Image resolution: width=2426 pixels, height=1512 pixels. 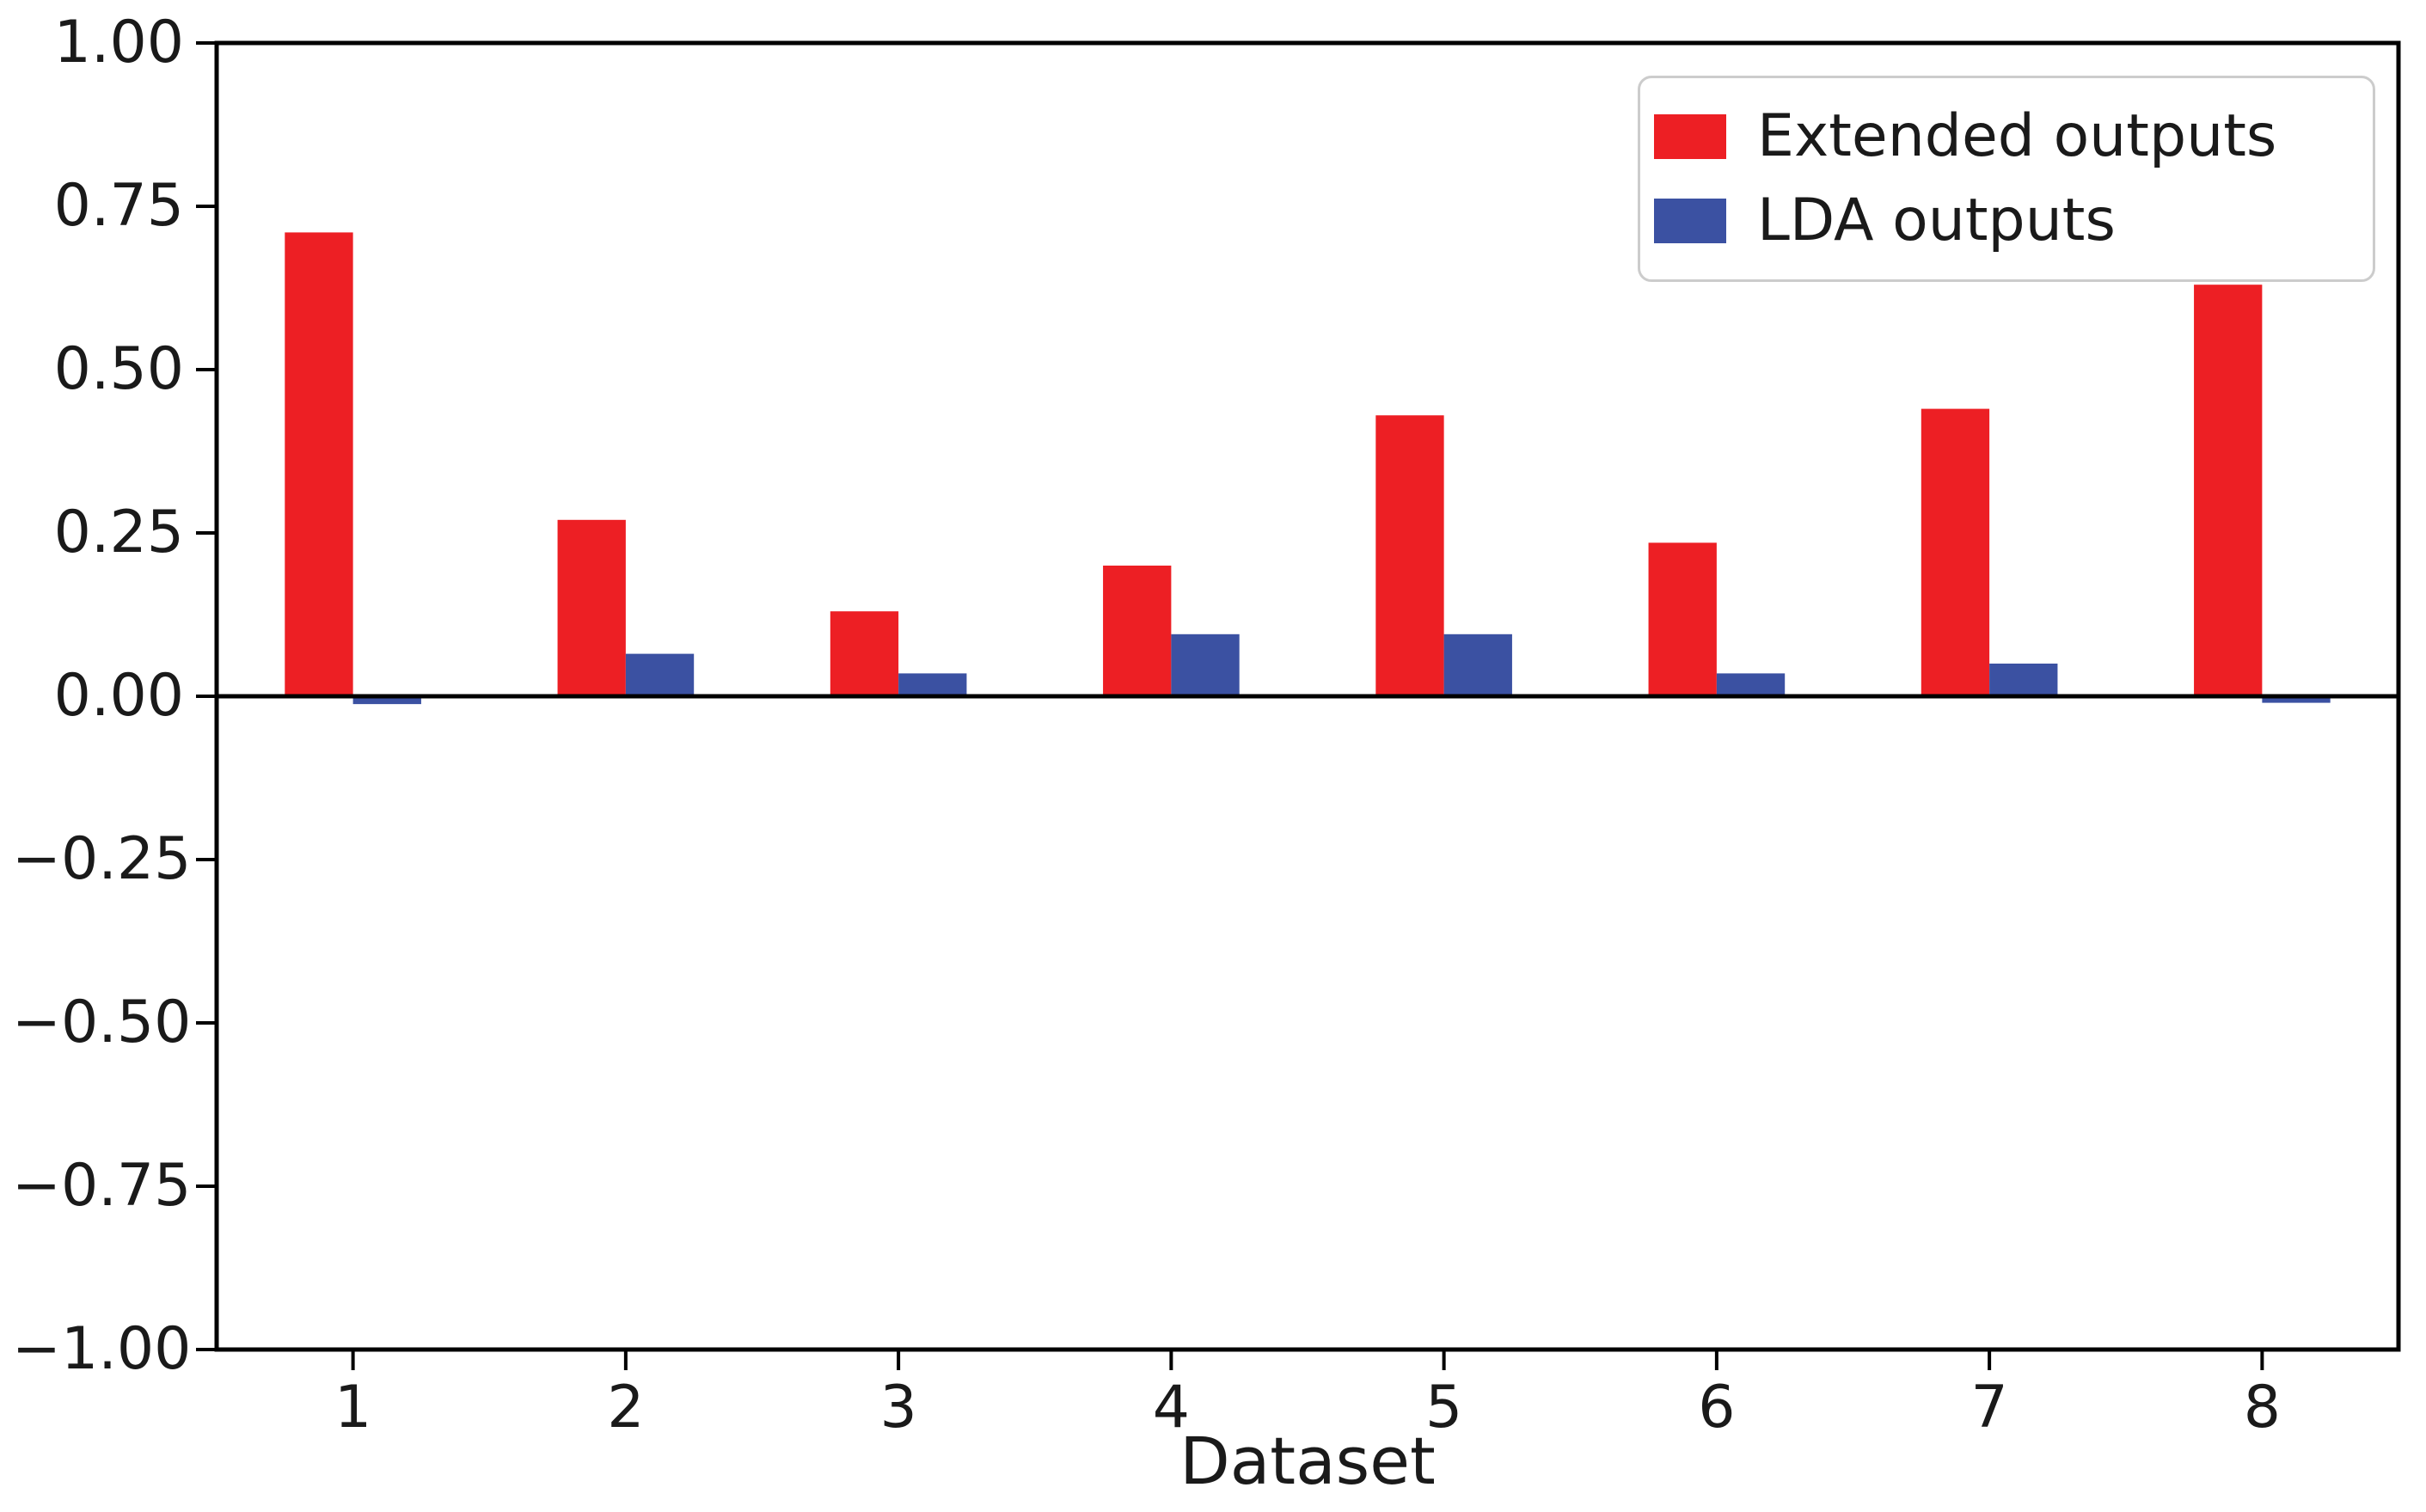 What do you see at coordinates (1171, 1408) in the screenshot?
I see `x-tick-label: 4` at bounding box center [1171, 1408].